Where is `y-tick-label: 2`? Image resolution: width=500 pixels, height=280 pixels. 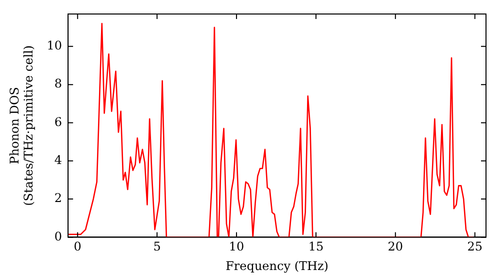 y-tick-label: 2 is located at coordinates (58, 198).